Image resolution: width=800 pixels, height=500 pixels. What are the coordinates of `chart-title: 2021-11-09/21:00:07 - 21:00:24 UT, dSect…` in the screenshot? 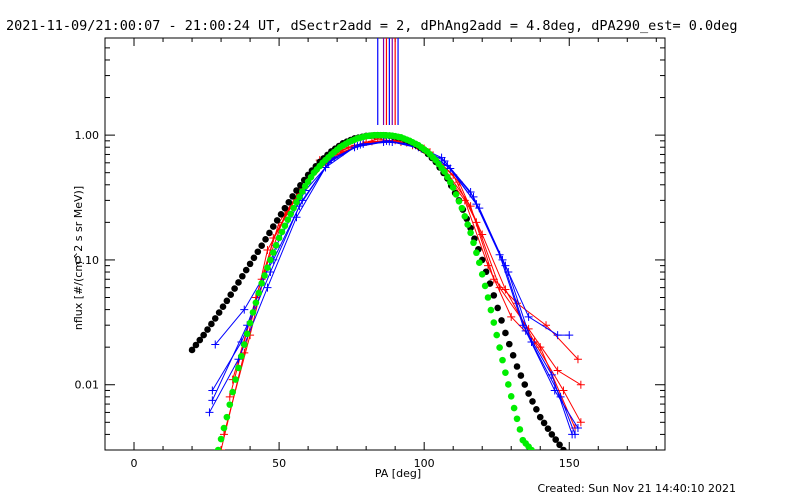 It's located at (372, 26).